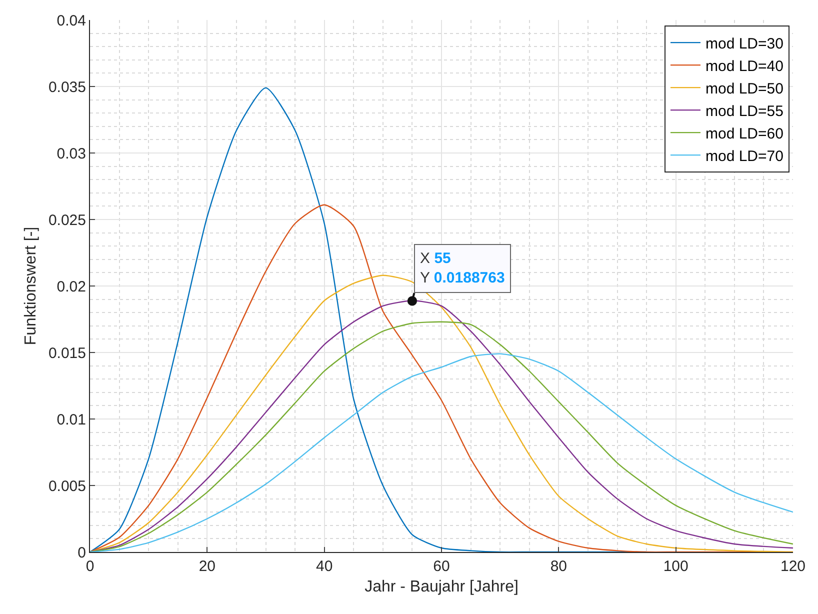  I want to click on legend-label: mod LD=55, so click(744, 111).